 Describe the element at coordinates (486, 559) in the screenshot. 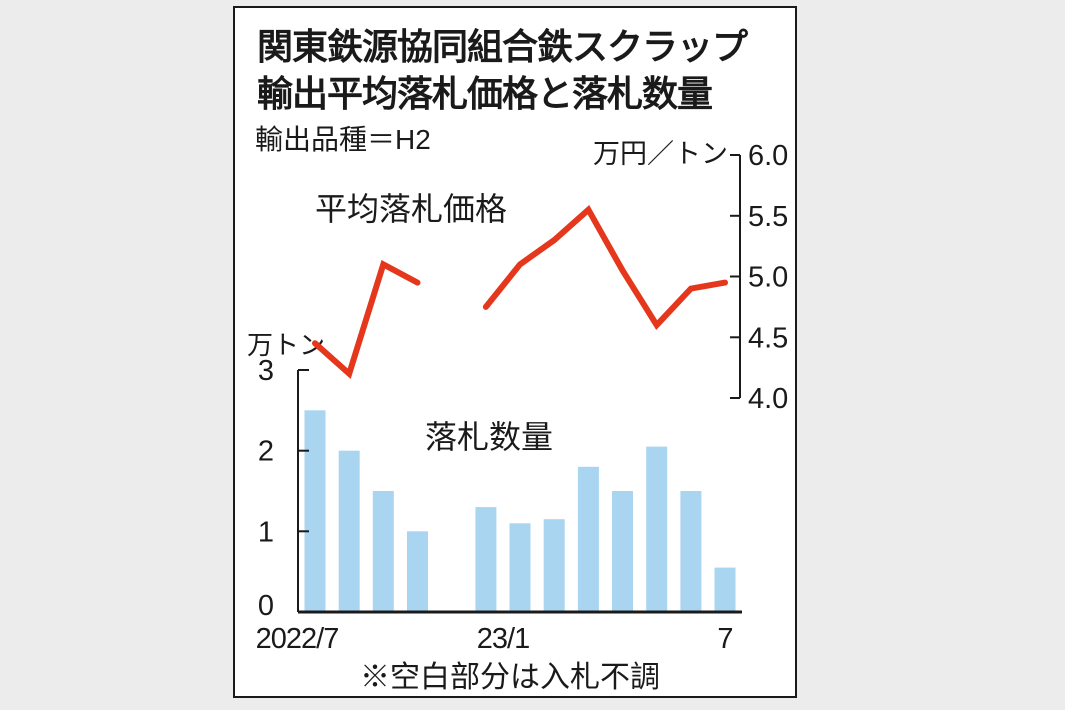

I see `bar-2022/12` at that location.